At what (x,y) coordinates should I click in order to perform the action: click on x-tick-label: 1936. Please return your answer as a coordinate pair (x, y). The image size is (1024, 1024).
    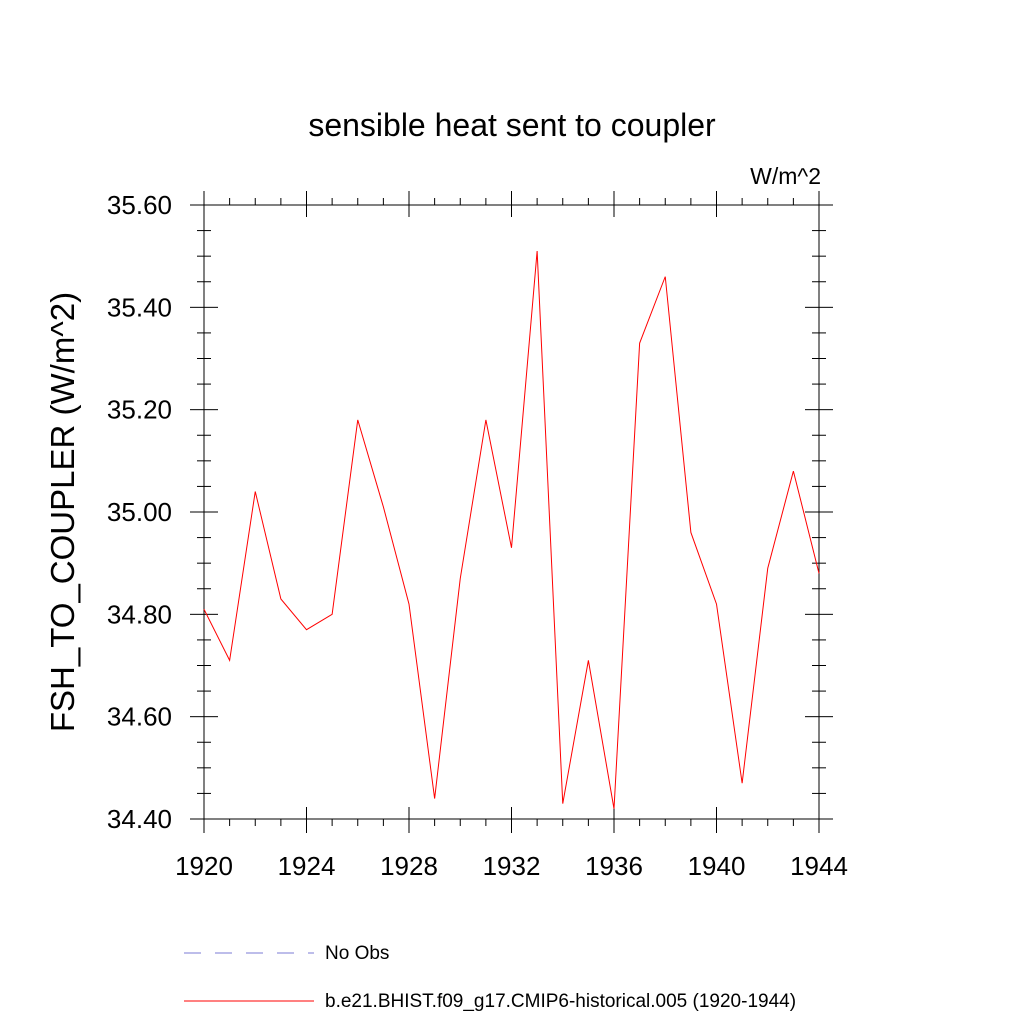
    Looking at the image, I should click on (614, 866).